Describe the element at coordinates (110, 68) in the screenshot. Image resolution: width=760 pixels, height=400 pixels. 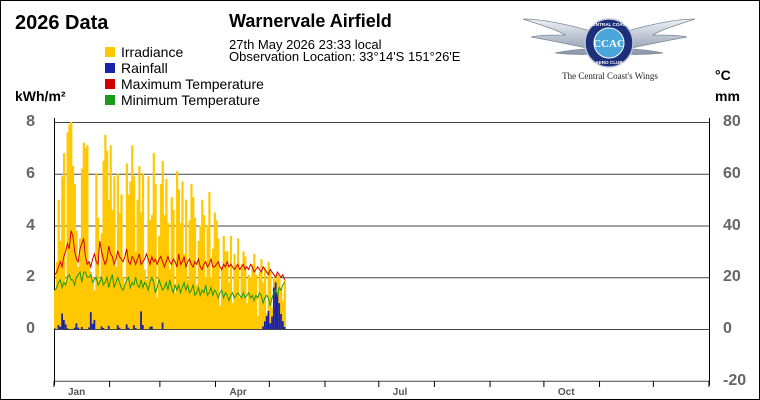
I see `legend-swatch-rainfall` at that location.